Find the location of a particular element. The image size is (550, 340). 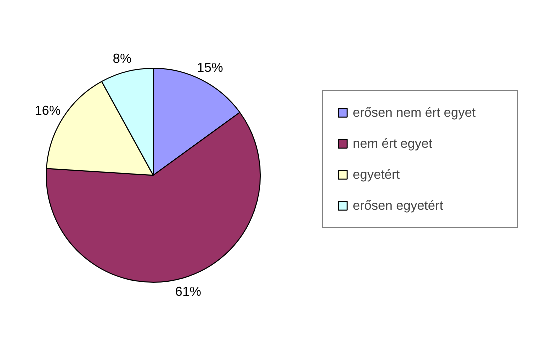

data-label: 8% is located at coordinates (122, 58).